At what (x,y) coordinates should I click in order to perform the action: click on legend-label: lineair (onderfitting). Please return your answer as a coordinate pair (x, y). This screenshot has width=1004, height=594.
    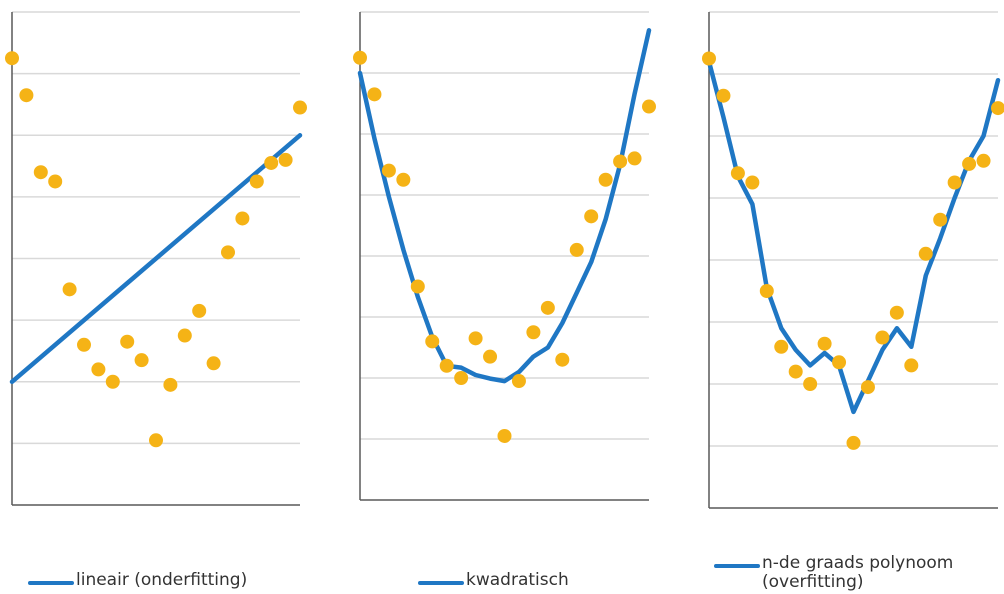
    Looking at the image, I should click on (161, 580).